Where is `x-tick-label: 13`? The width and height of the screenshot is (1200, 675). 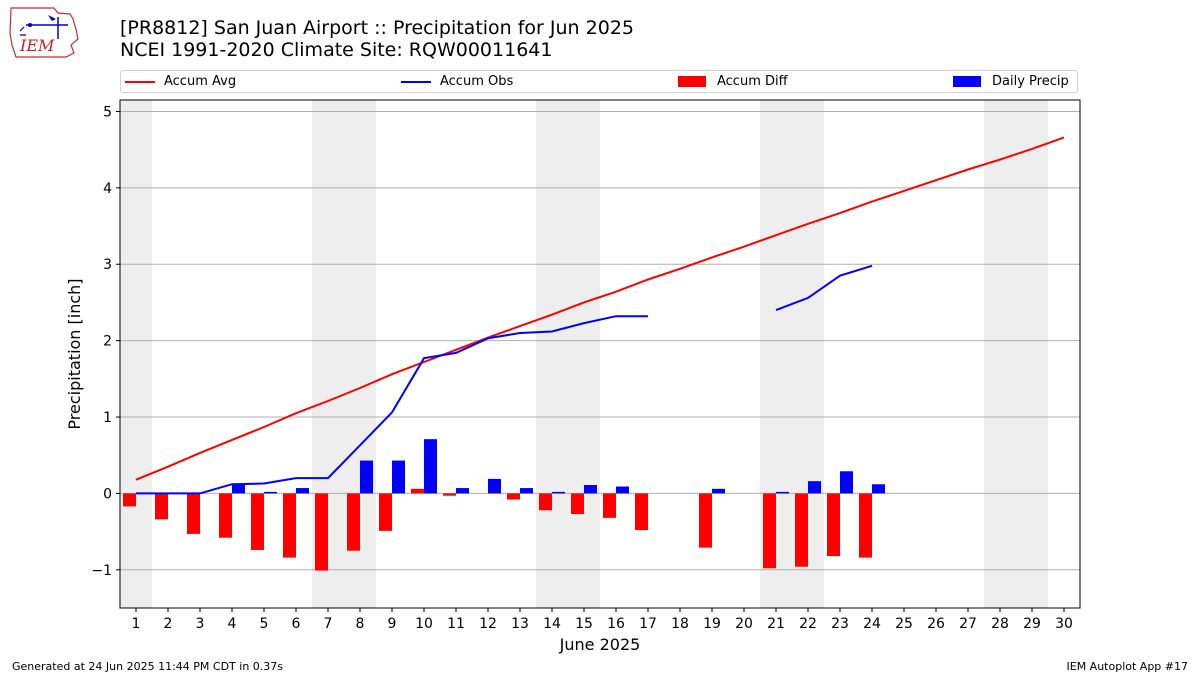 x-tick-label: 13 is located at coordinates (520, 624).